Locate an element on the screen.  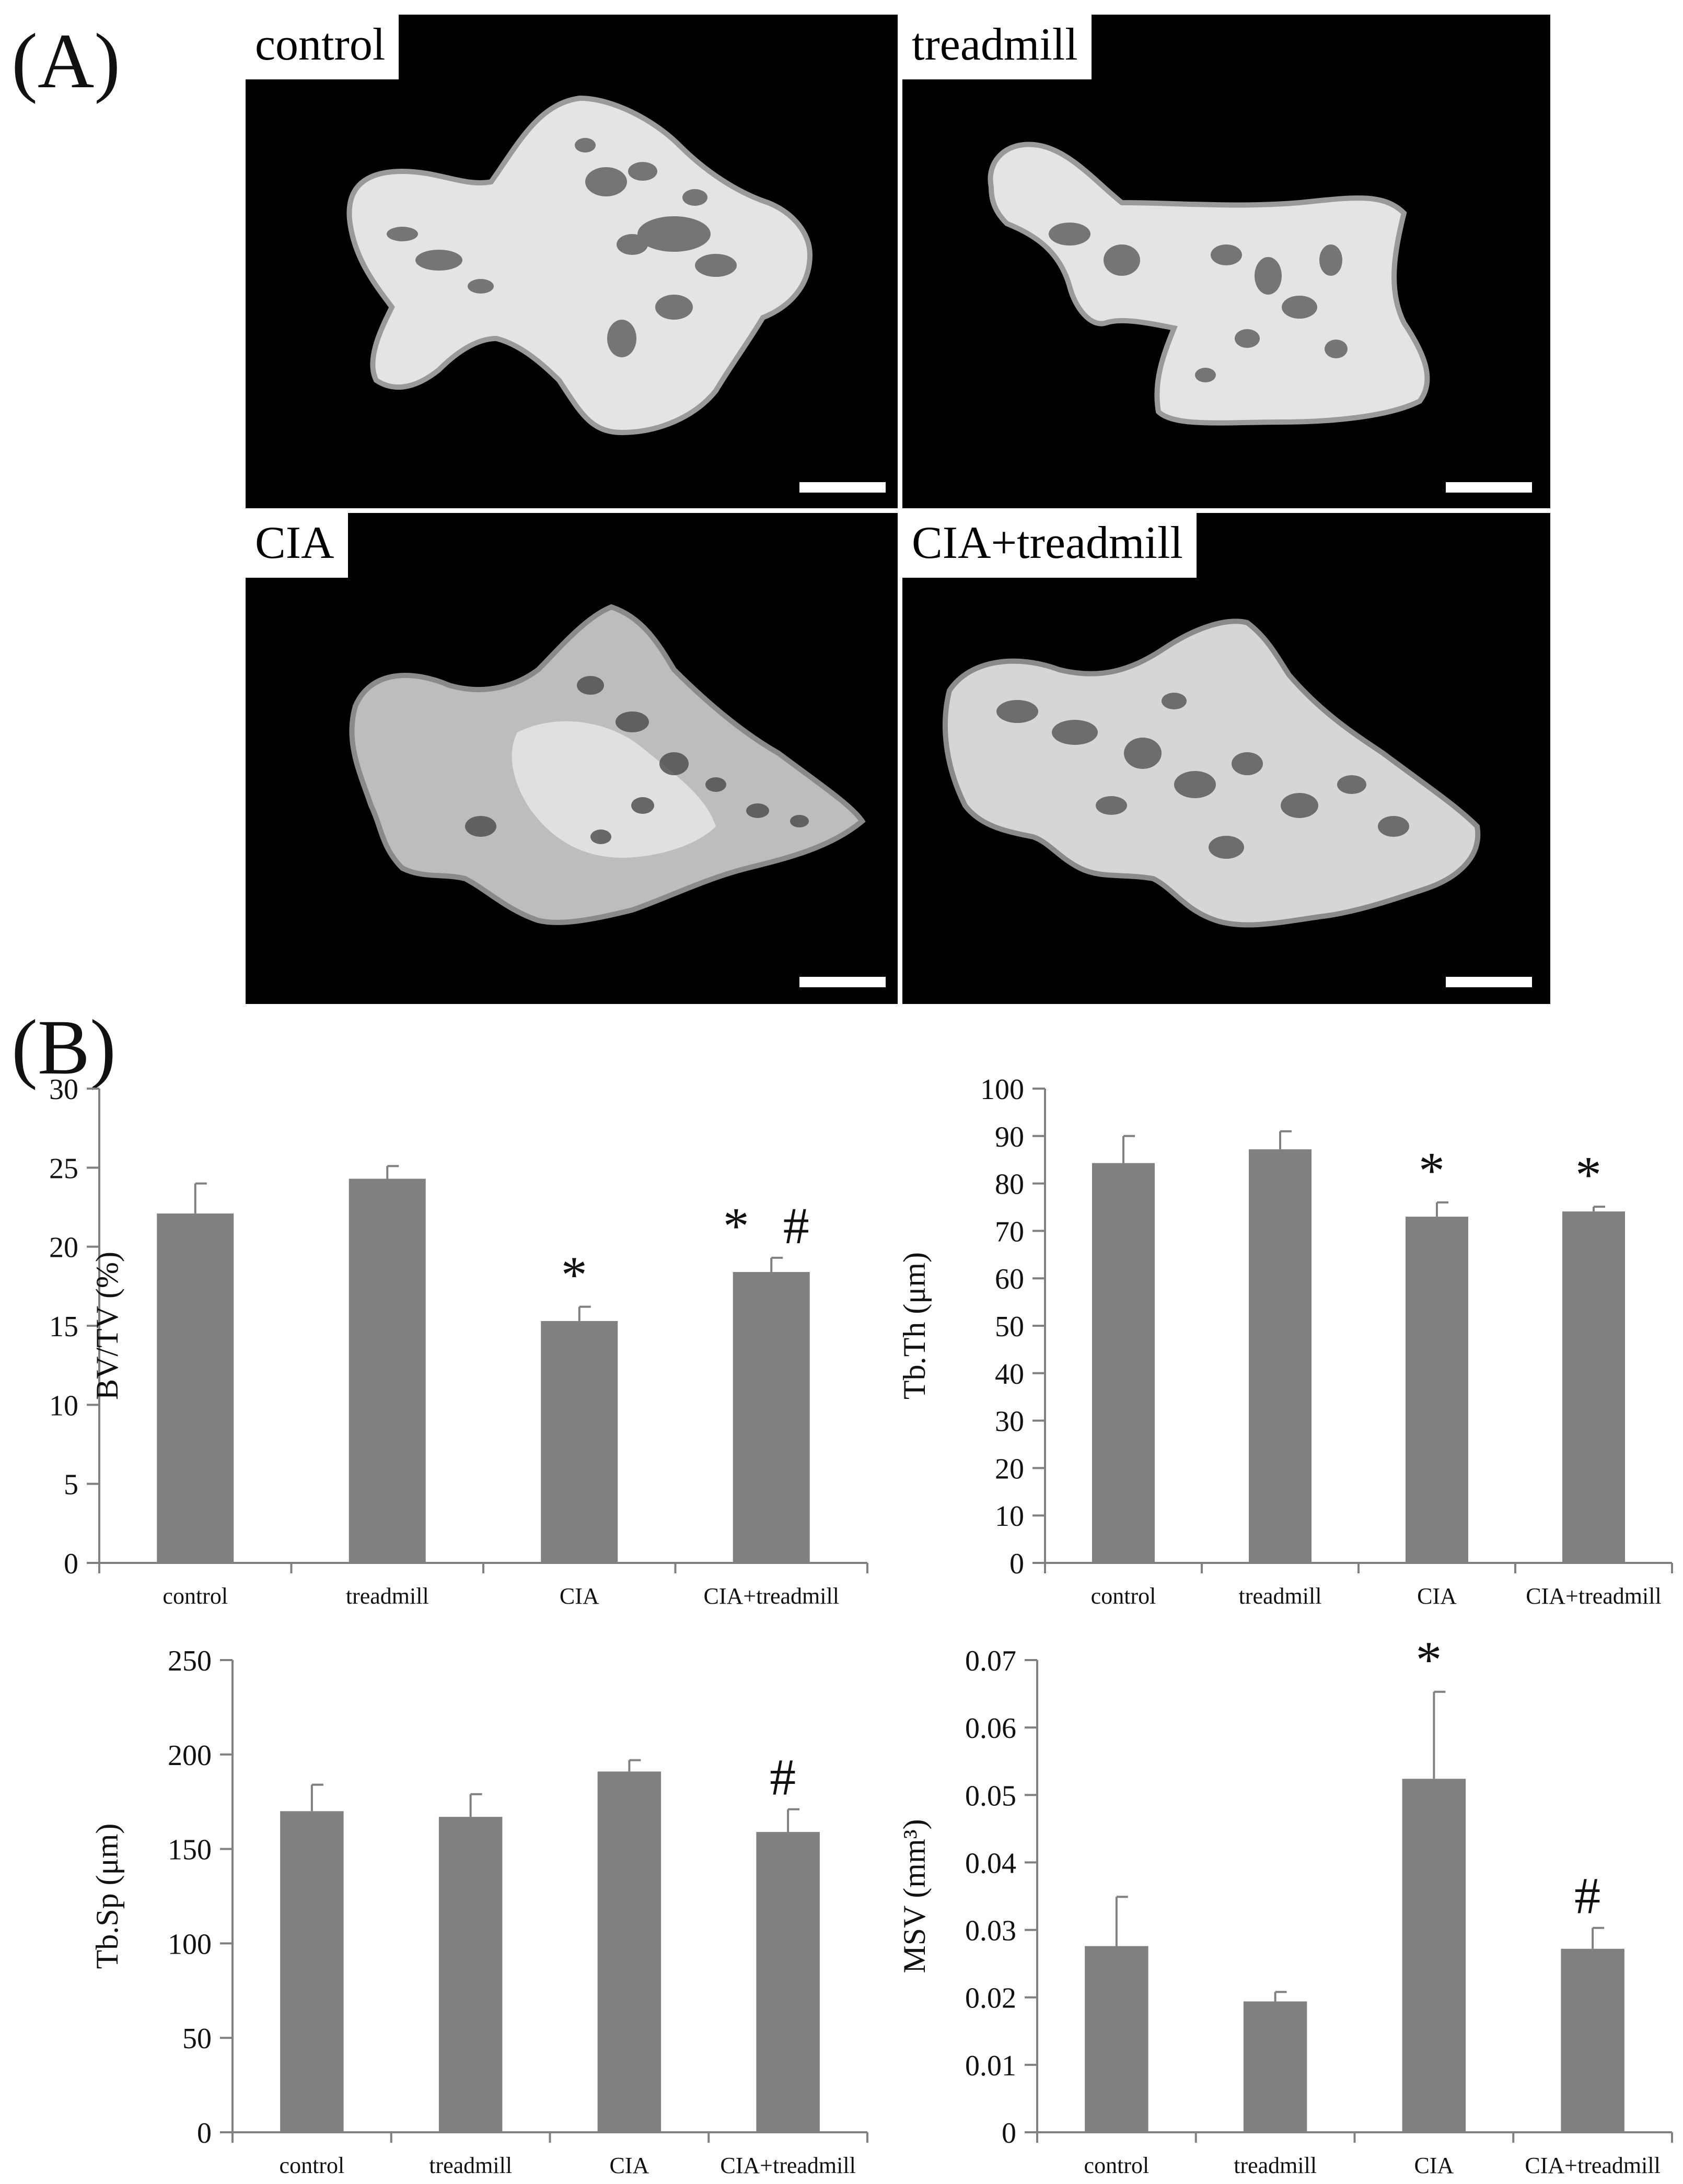
y-axis-label: Tb.Th (μm) is located at coordinates (915, 1325).